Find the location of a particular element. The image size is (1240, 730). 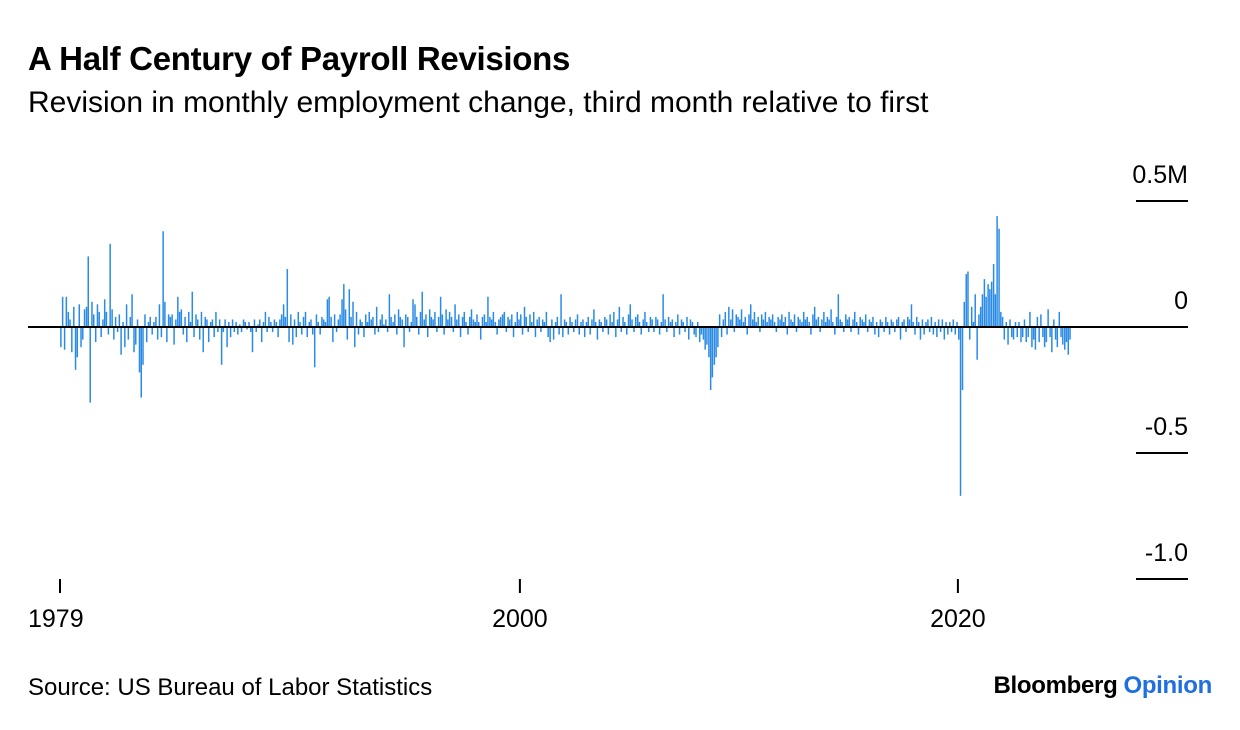

y-tick-label-2: -0.5 is located at coordinates (1166, 427).